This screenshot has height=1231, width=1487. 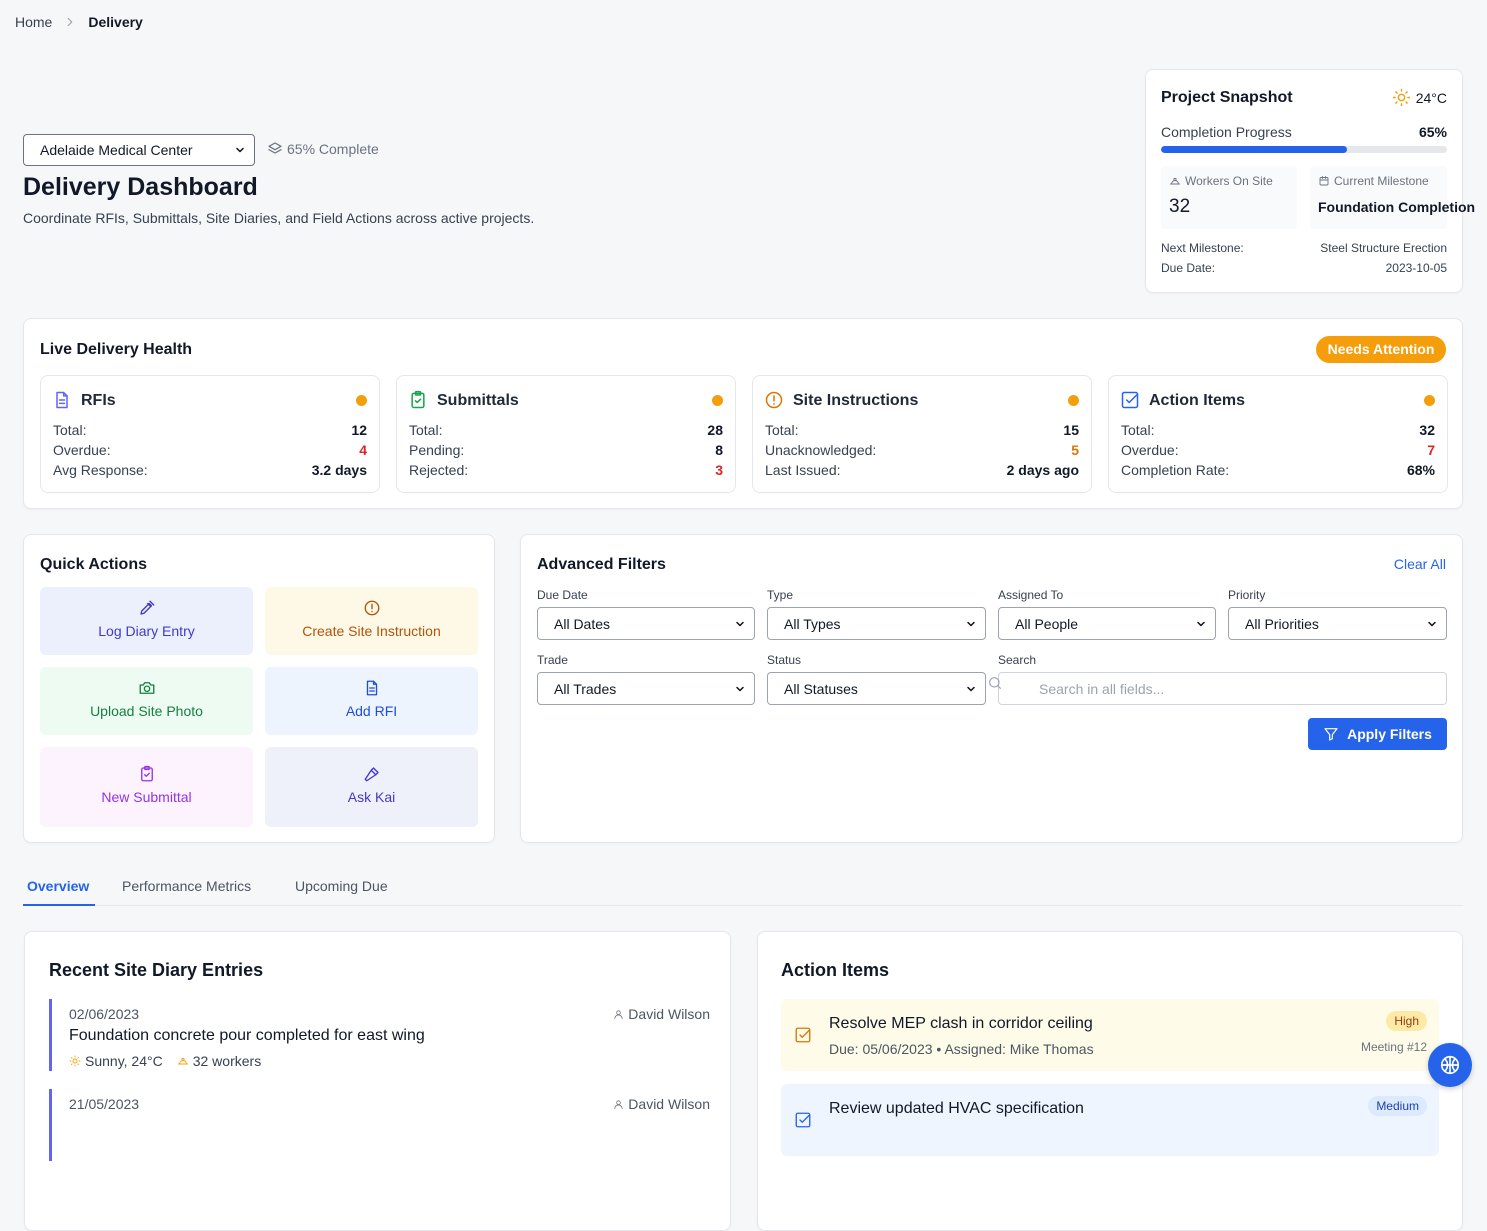 I want to click on filter-select: All Types, so click(x=876, y=623).